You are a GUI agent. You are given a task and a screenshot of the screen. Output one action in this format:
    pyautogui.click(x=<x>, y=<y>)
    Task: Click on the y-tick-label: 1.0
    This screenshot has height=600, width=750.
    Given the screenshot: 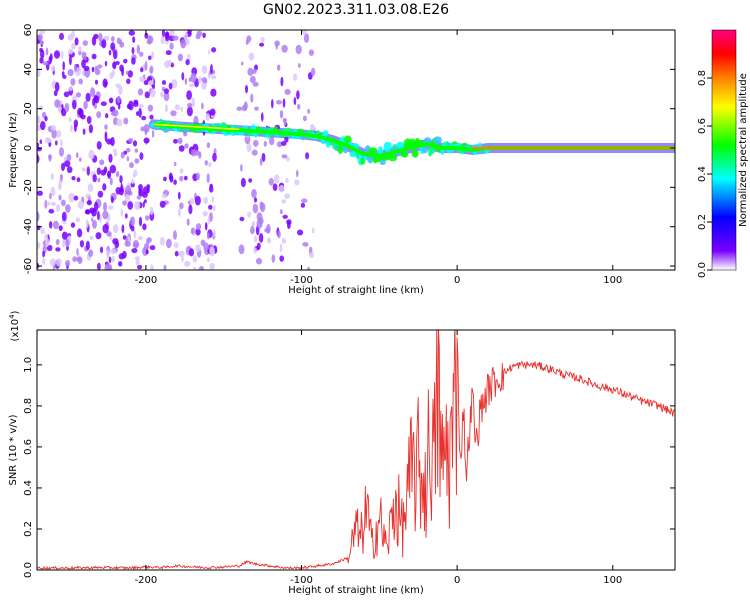 What is the action you would take?
    pyautogui.click(x=28, y=365)
    